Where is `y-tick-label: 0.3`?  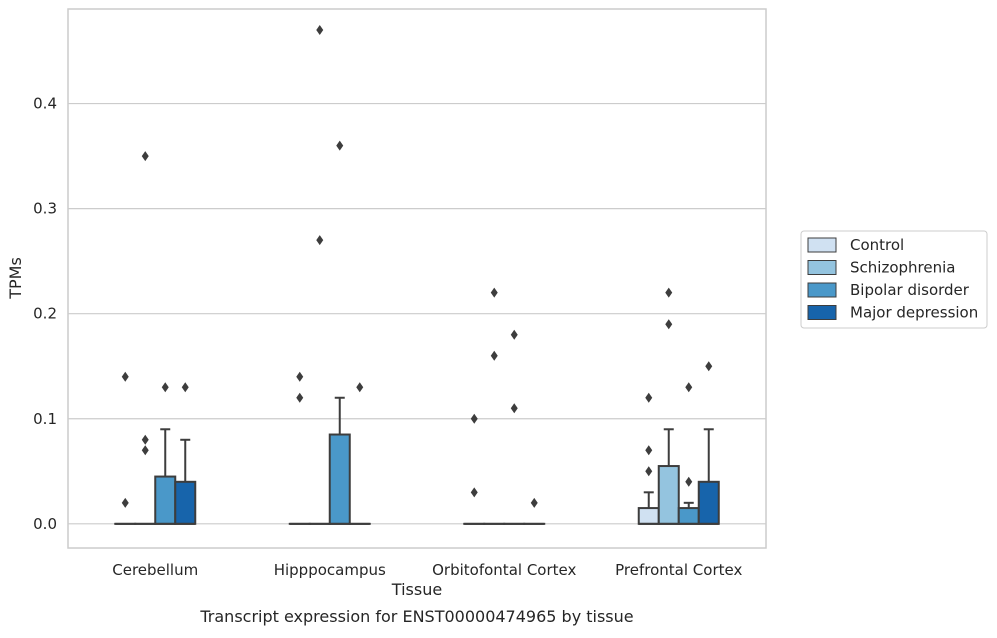
y-tick-label: 0.3 is located at coordinates (45, 209).